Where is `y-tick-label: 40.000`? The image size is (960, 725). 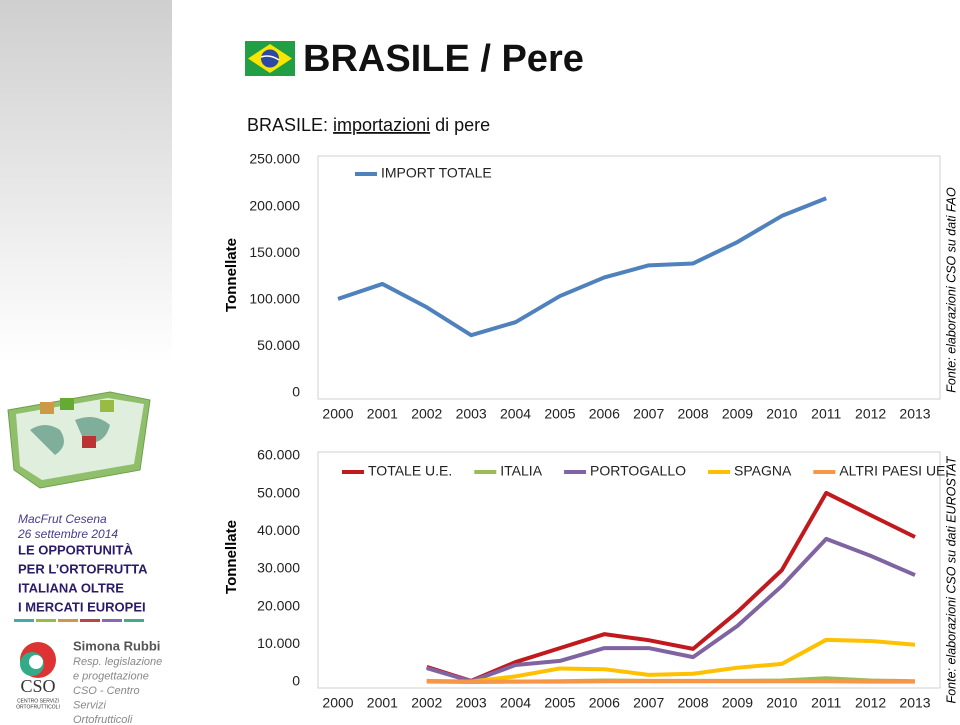 y-tick-label: 40.000 is located at coordinates (278, 530).